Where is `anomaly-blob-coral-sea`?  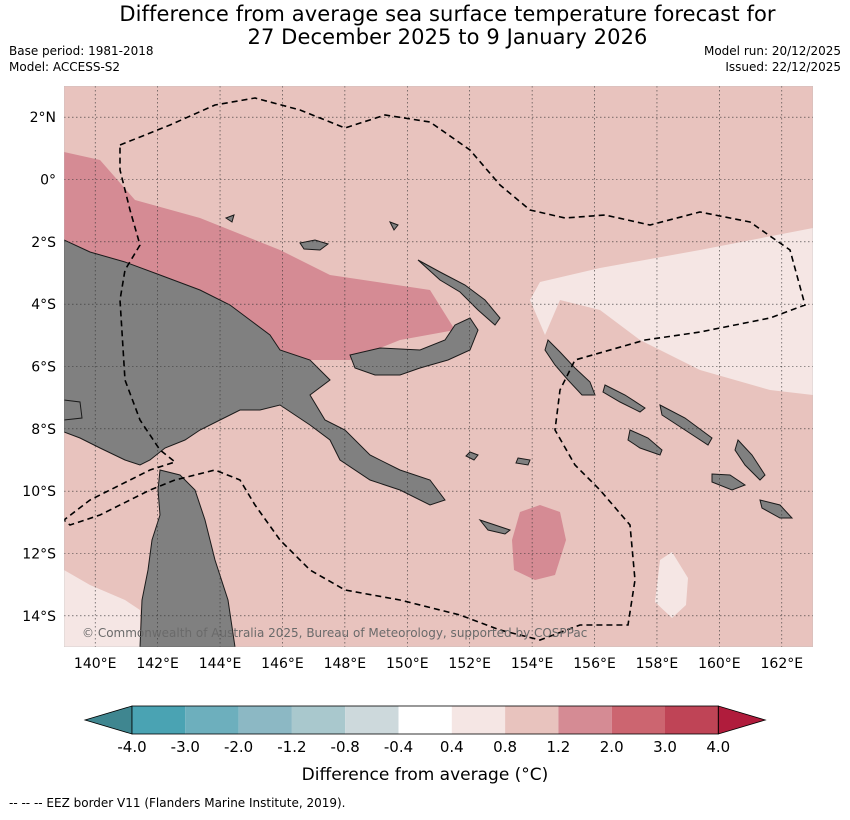
anomaly-blob-coral-sea is located at coordinates (539, 542).